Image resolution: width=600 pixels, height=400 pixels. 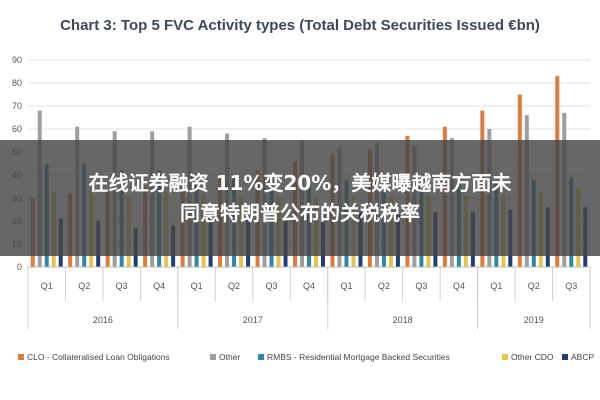 What do you see at coordinates (532, 357) in the screenshot?
I see `legend-label: Other CDO` at bounding box center [532, 357].